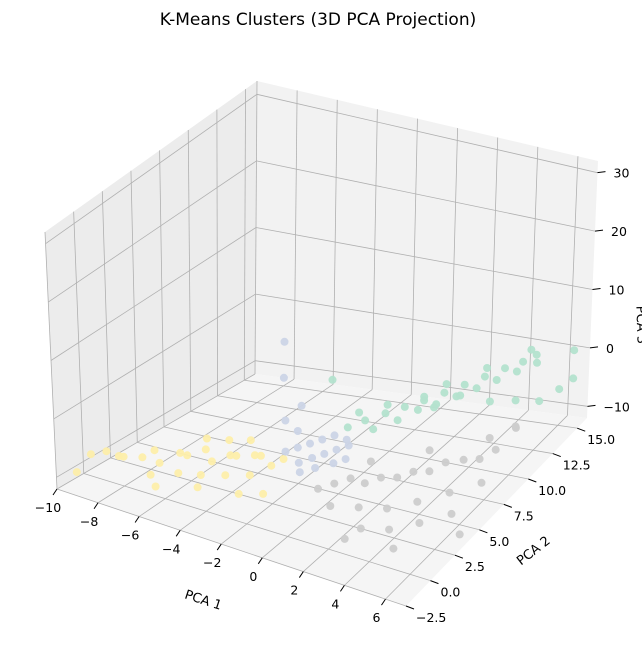 The height and width of the screenshot is (664, 642). What do you see at coordinates (499, 541) in the screenshot?
I see `y-tick-label: 5.0` at bounding box center [499, 541].